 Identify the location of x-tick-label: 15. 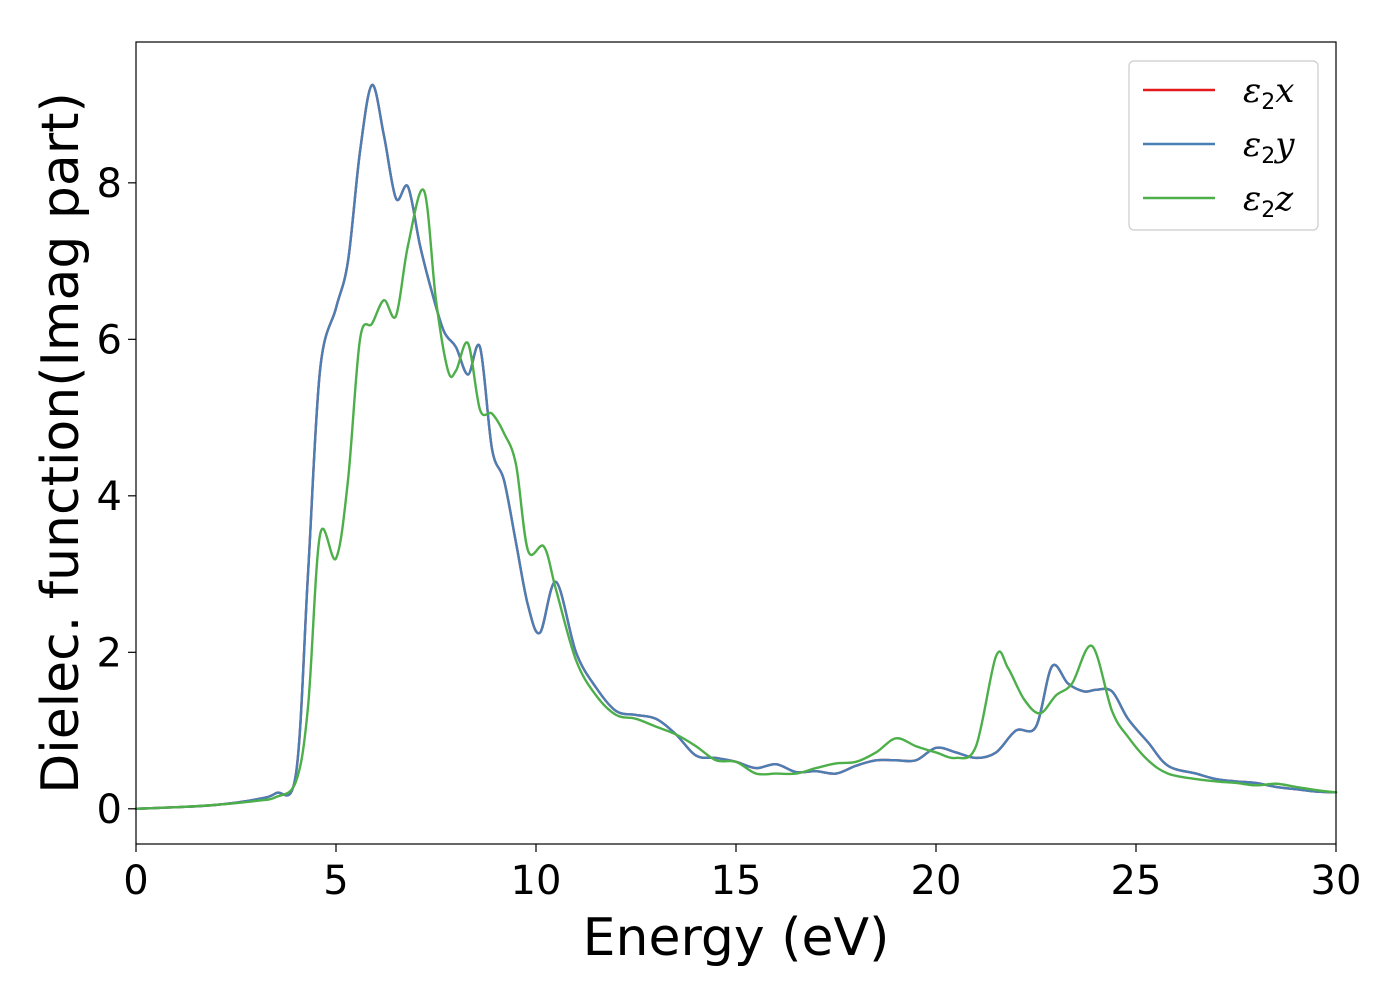
(736, 881).